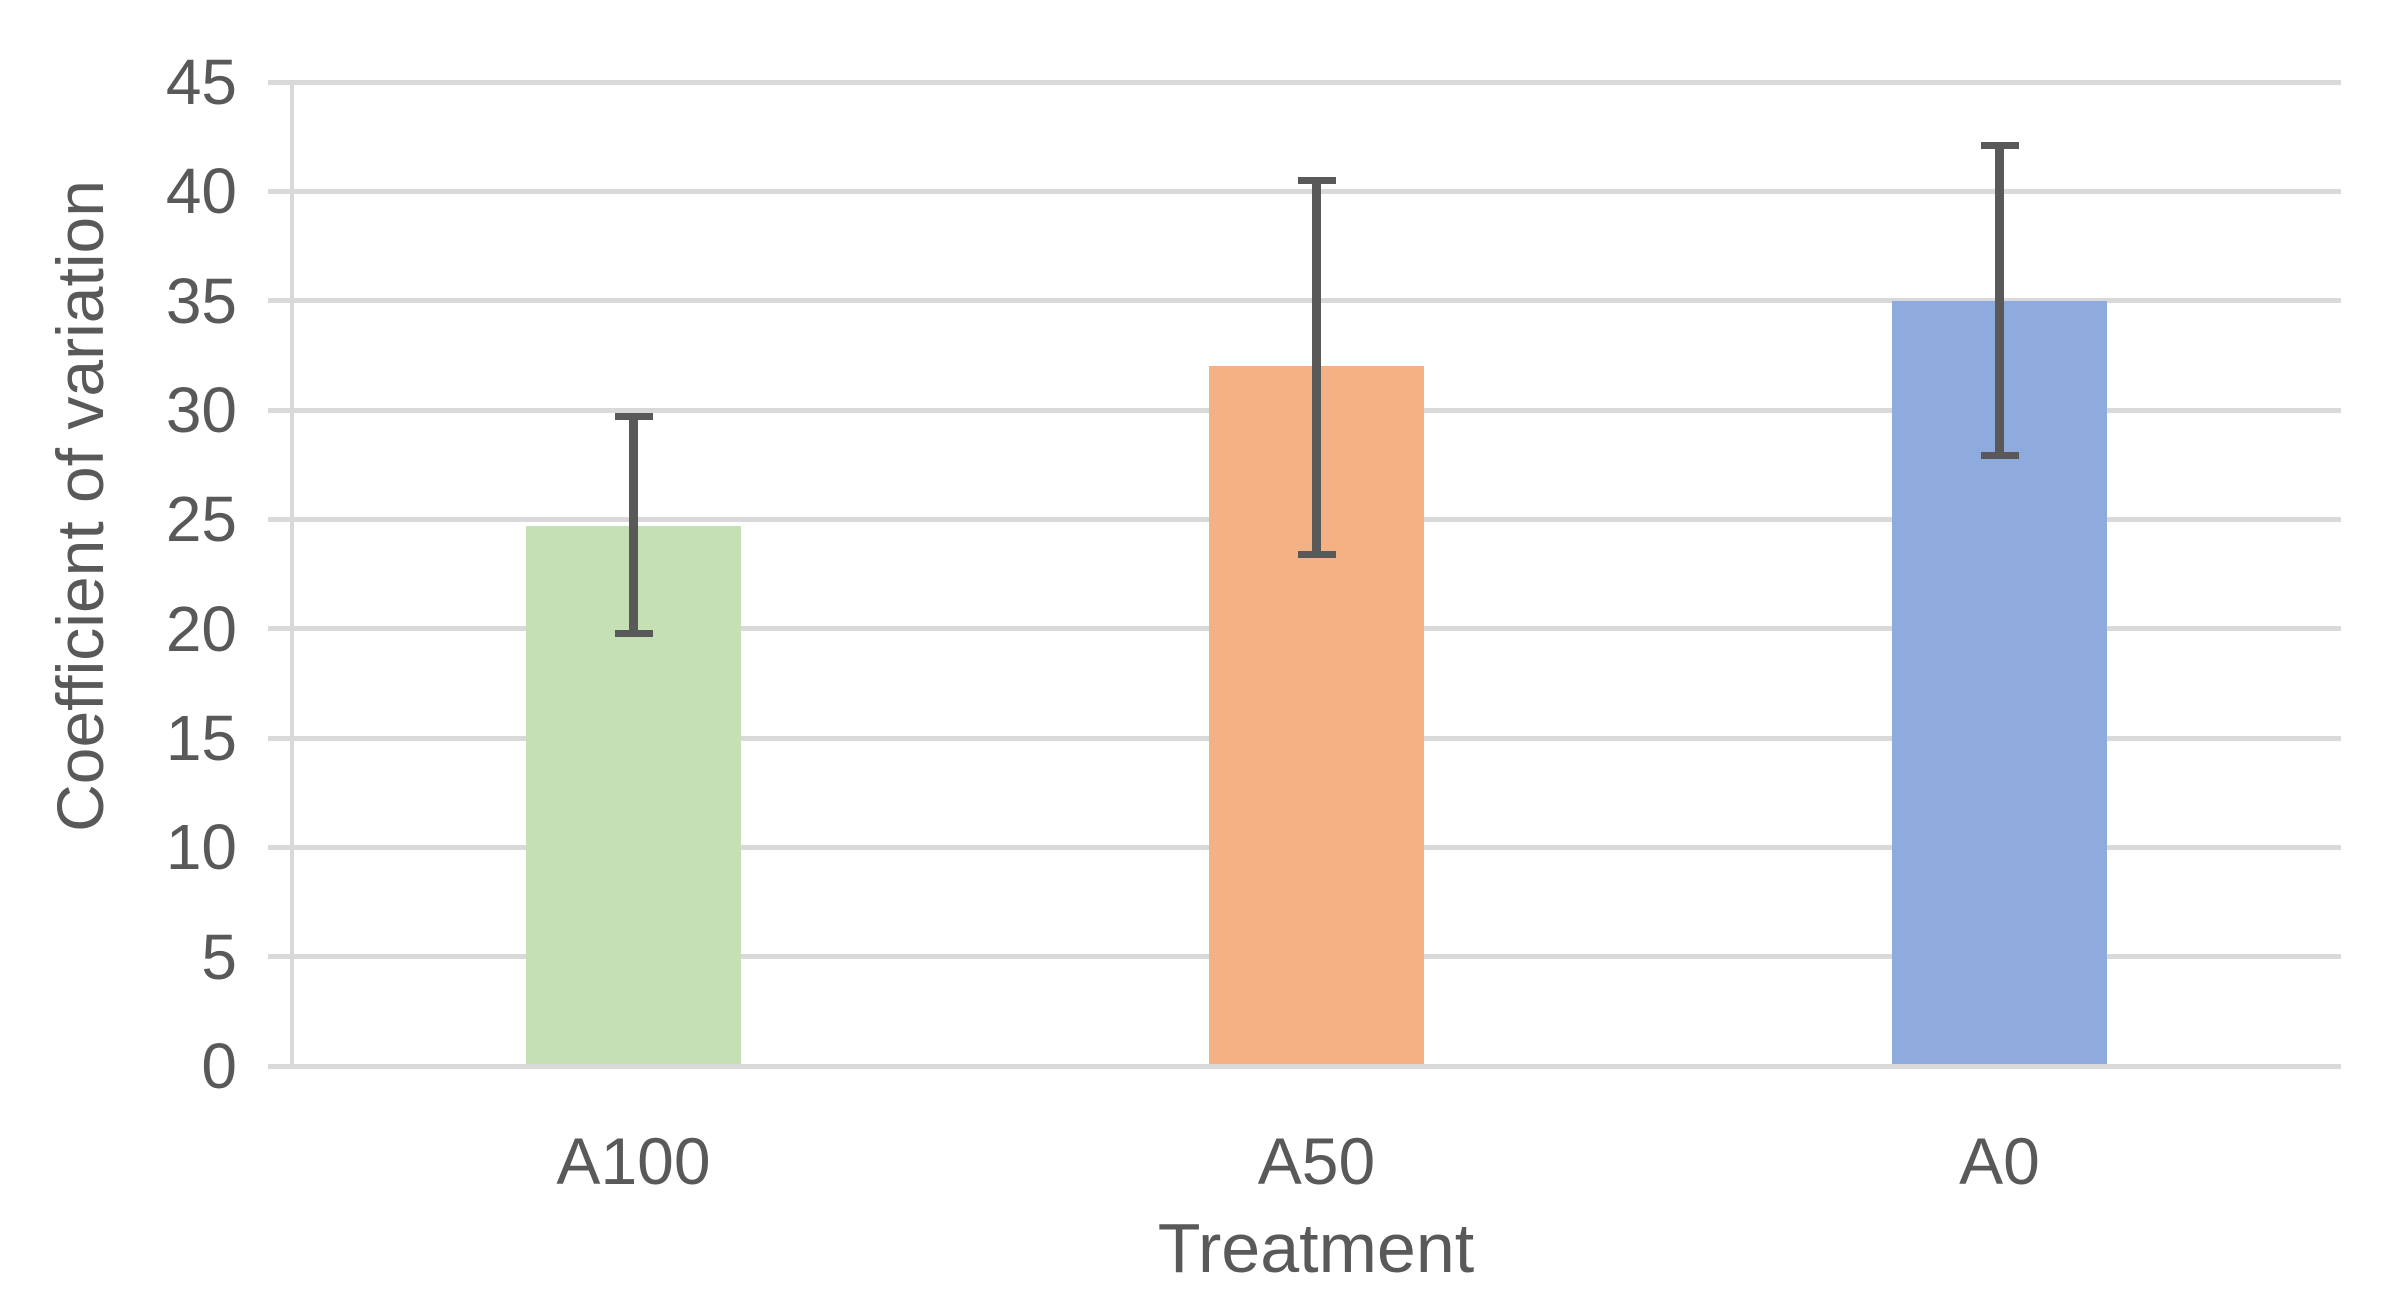 The height and width of the screenshot is (1312, 2408). Describe the element at coordinates (201, 191) in the screenshot. I see `y-tick-label: 40` at that location.